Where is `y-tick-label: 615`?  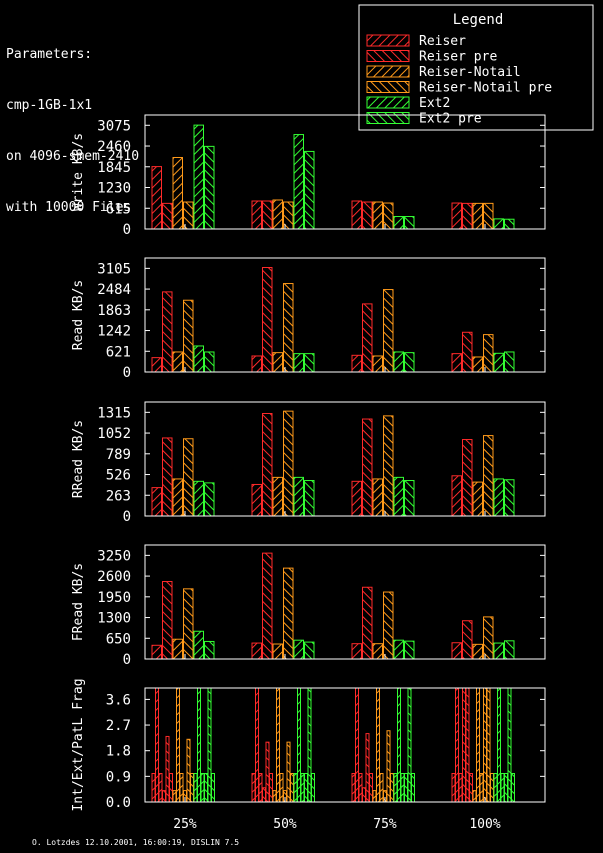
y-tick-label: 615 is located at coordinates (118, 209).